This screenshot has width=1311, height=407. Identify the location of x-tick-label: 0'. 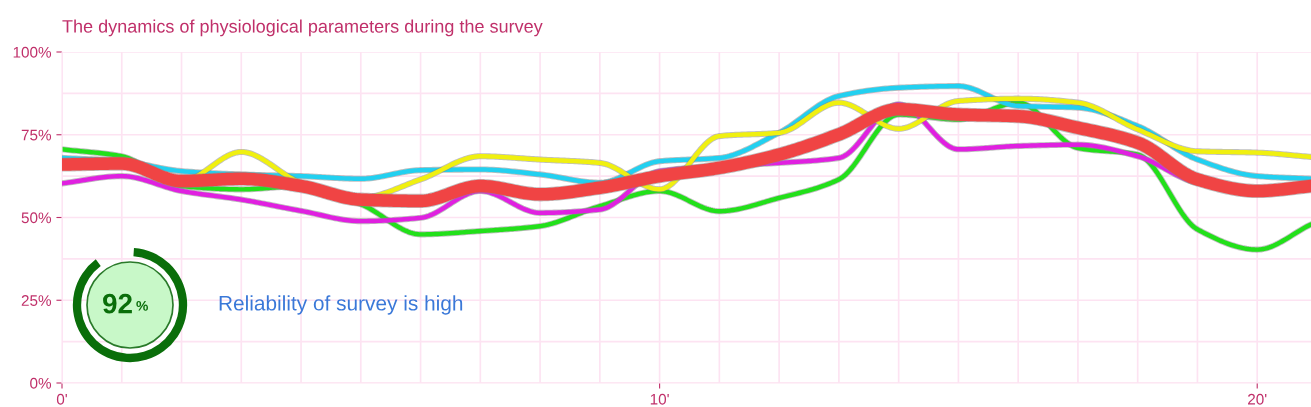
(61, 399).